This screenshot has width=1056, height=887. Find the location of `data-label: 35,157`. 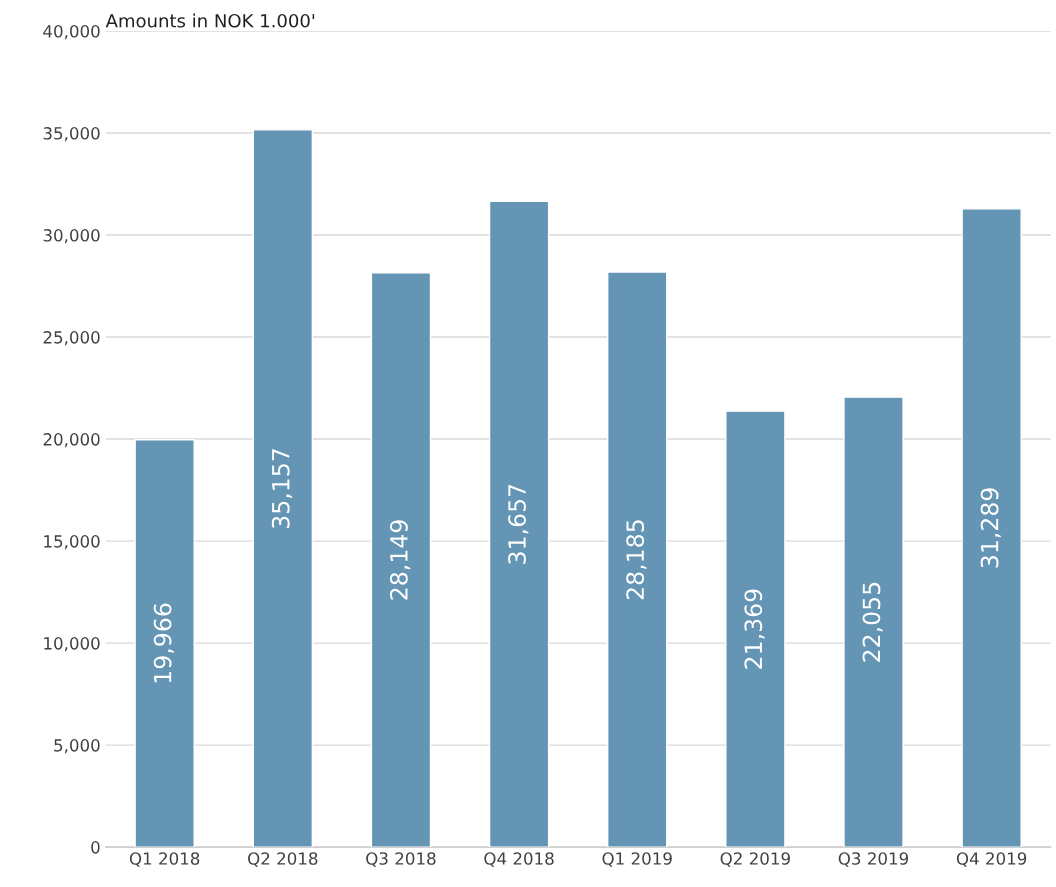

data-label: 35,157 is located at coordinates (282, 488).